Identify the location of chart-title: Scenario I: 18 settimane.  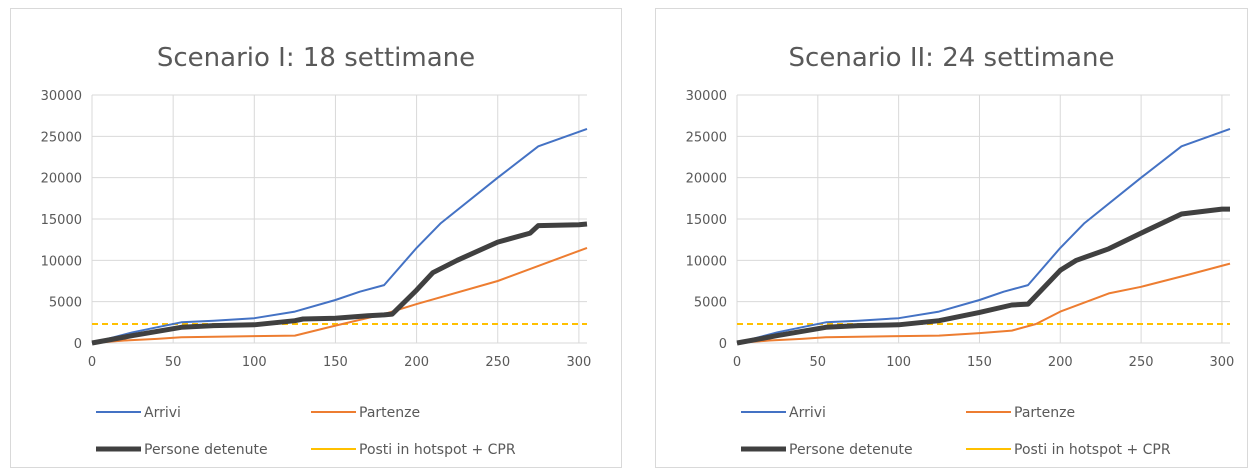
(316, 58).